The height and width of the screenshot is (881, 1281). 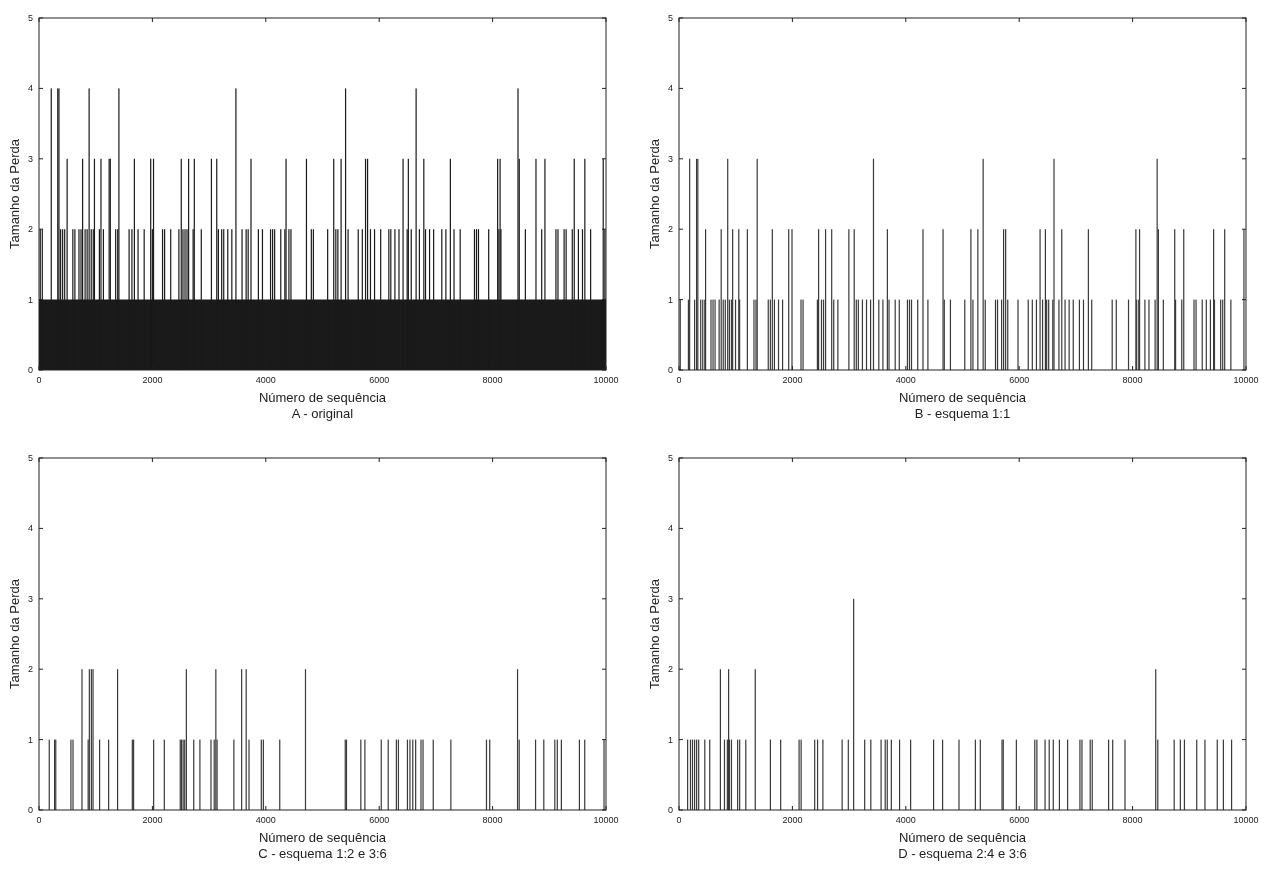 I want to click on text: C - esquema 1:2 e 3:6, so click(x=322, y=853).